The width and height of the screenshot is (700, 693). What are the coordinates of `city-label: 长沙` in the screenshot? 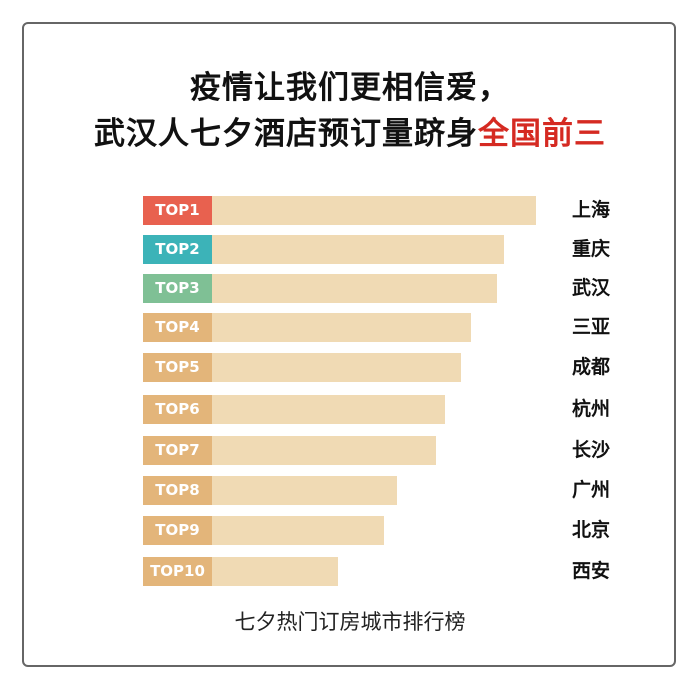 It's located at (591, 450).